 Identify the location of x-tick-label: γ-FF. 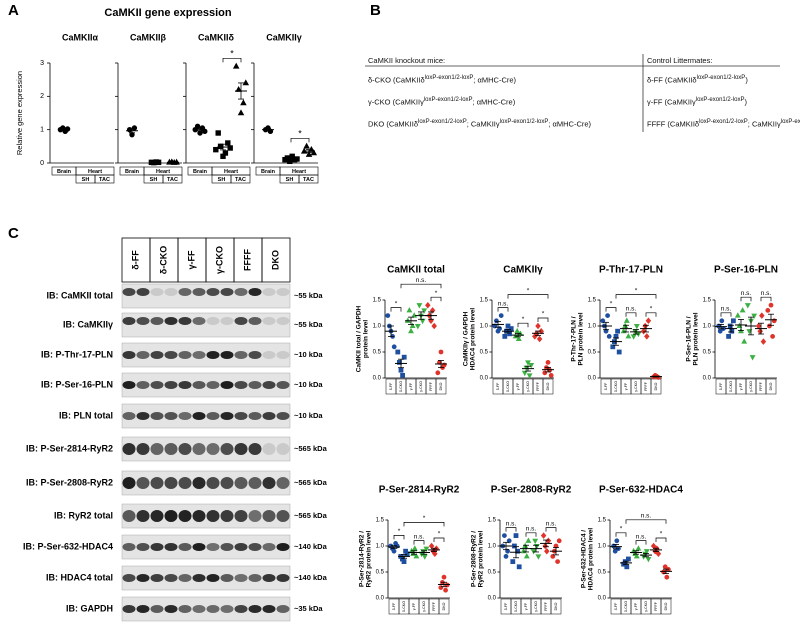
(741, 386).